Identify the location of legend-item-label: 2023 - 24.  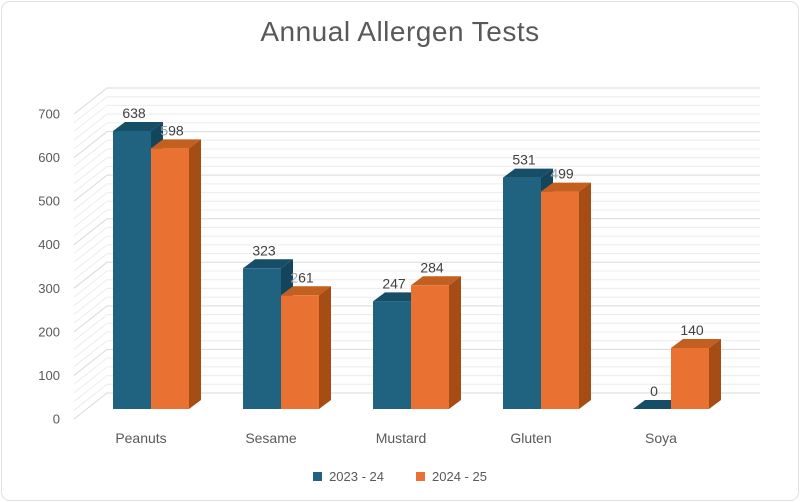
(356, 476).